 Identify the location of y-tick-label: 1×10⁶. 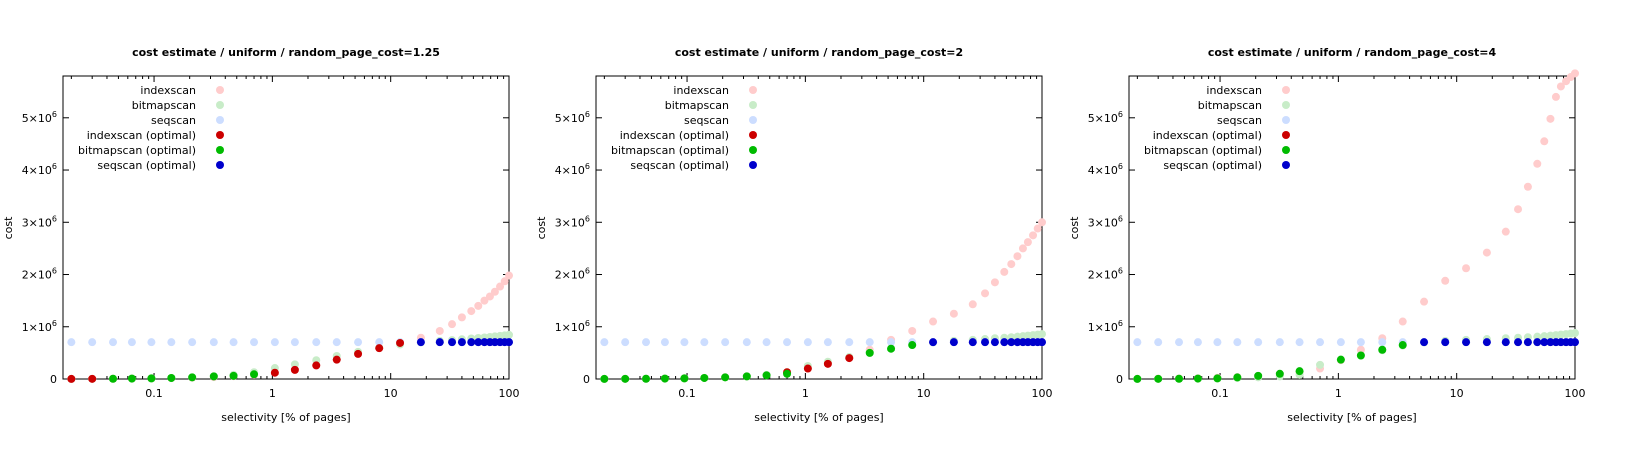
(39, 326).